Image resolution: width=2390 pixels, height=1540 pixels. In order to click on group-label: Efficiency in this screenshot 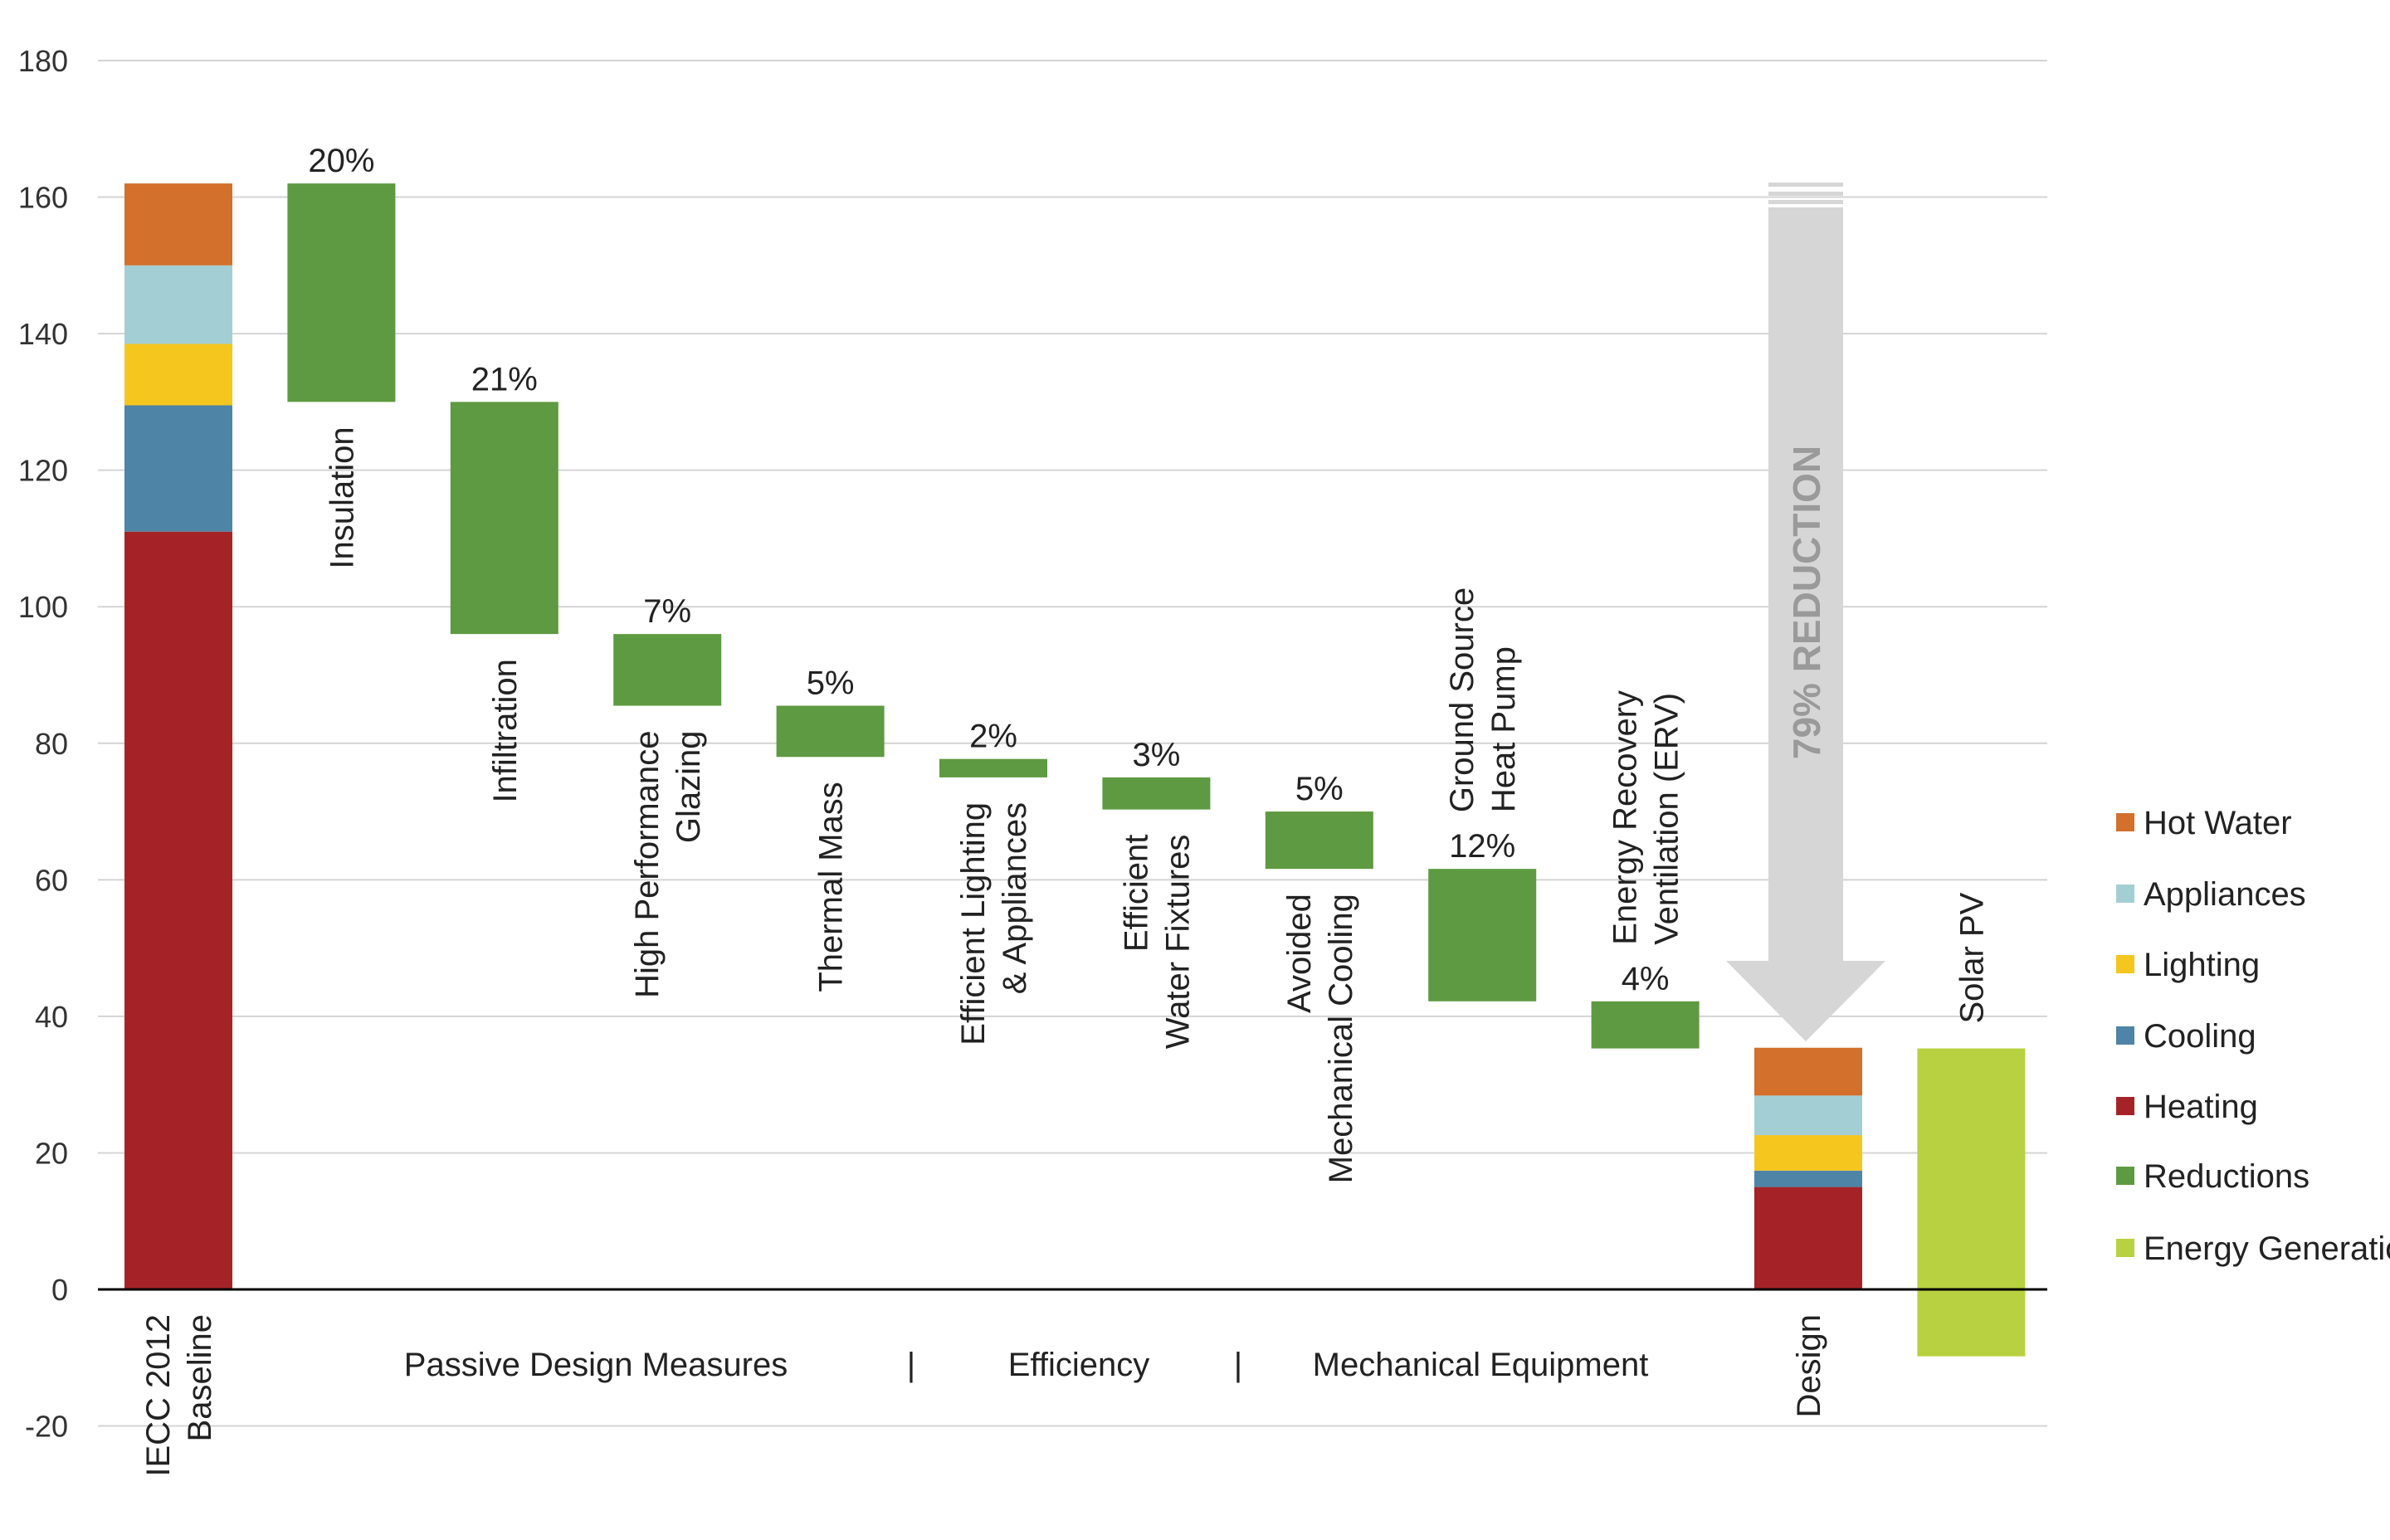, I will do `click(1079, 1365)`.